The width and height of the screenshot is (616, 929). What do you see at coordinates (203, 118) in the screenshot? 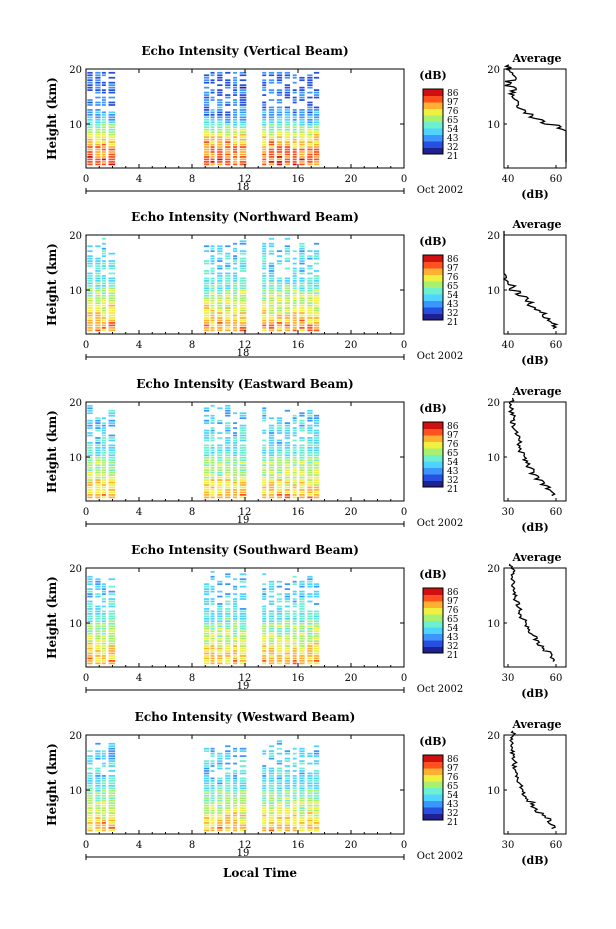
I see `heatmap` at bounding box center [203, 118].